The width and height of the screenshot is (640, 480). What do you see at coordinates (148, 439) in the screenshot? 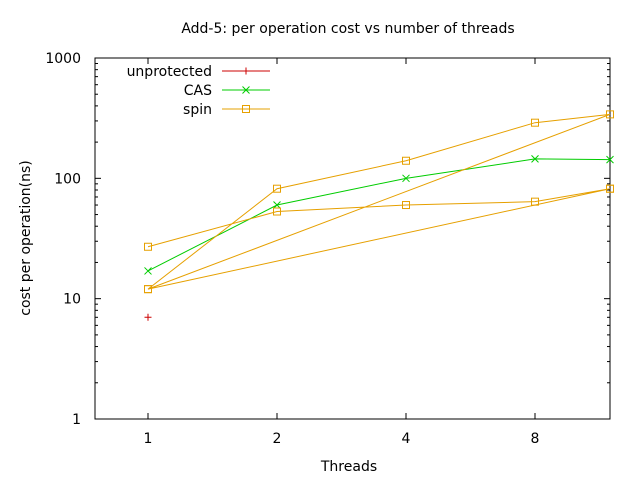
I see `x-tick-label: 1` at bounding box center [148, 439].